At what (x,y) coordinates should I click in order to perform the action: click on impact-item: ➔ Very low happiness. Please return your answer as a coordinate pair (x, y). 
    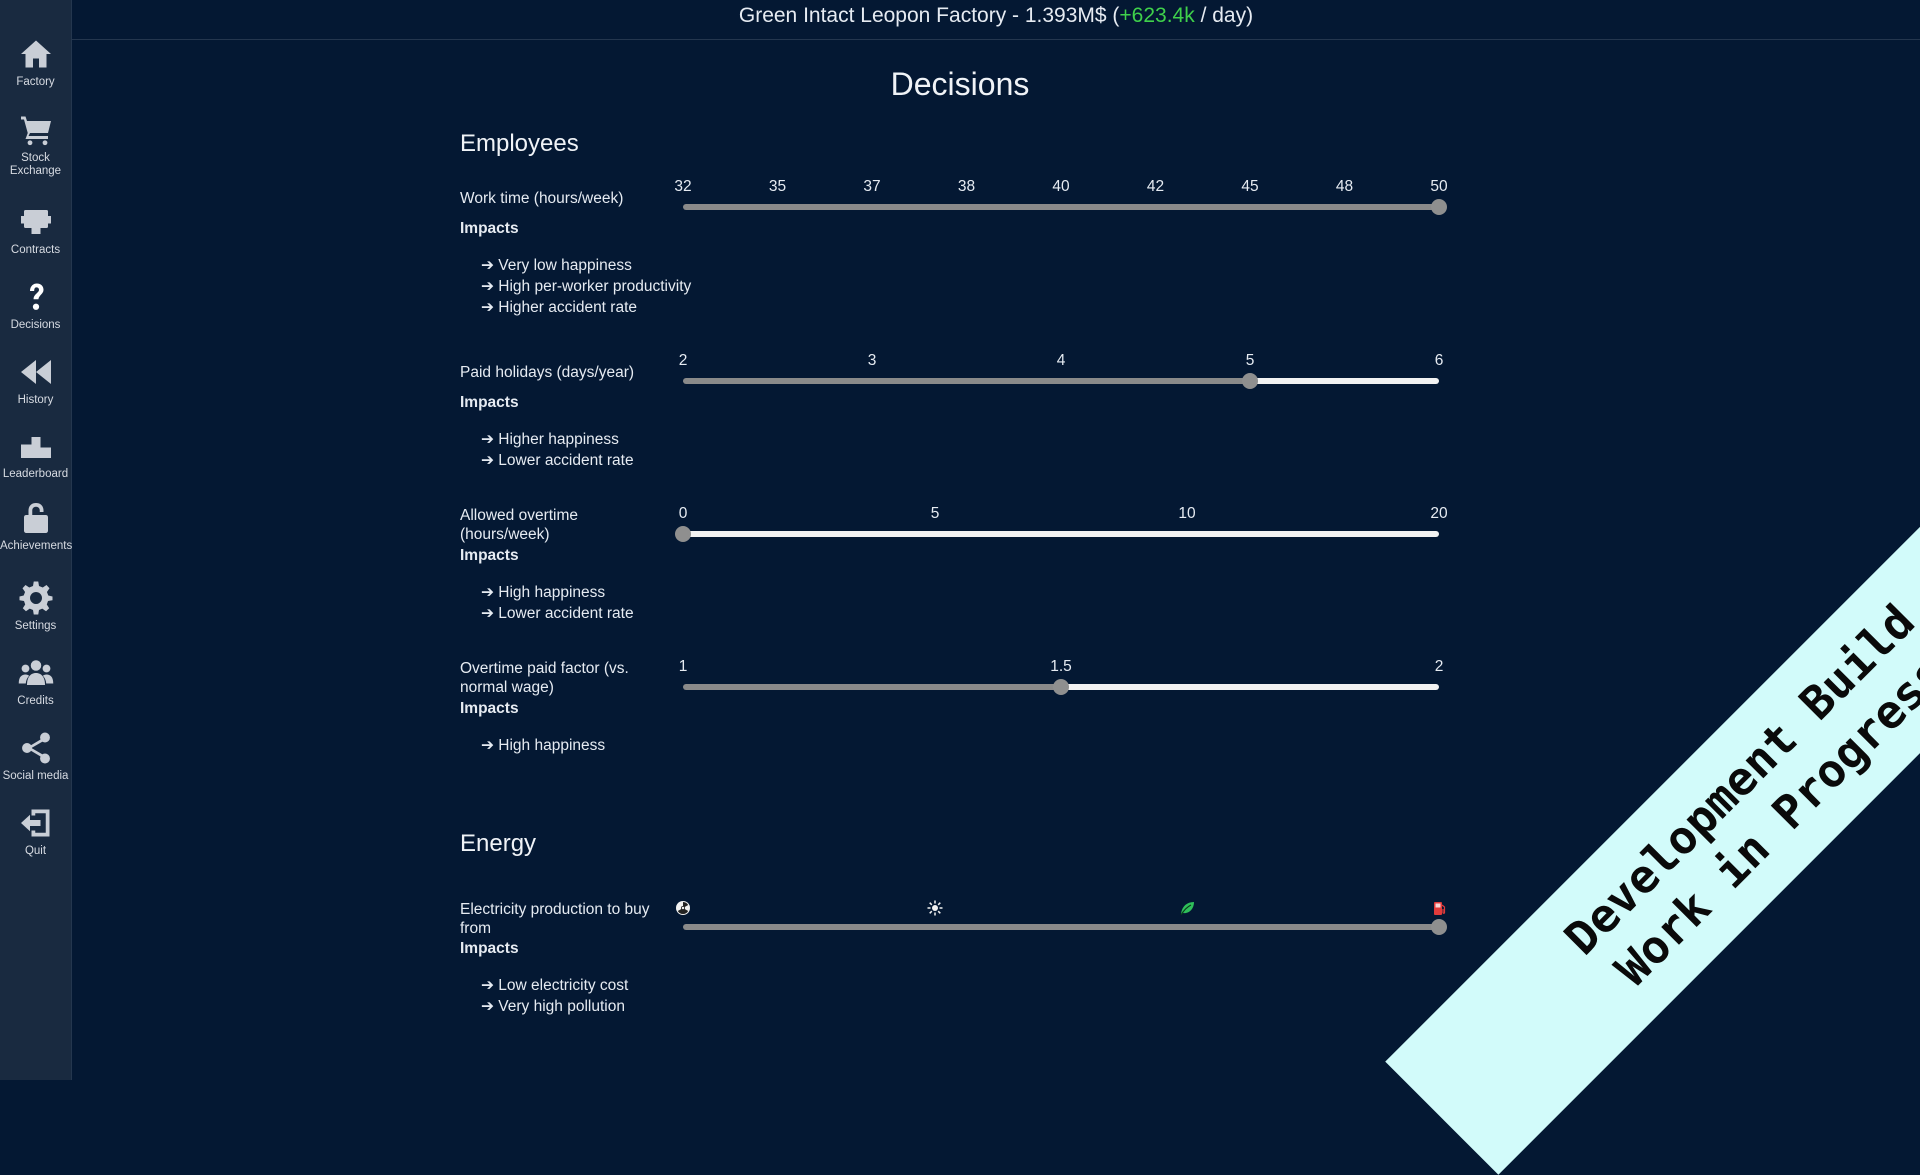
    Looking at the image, I should click on (556, 265).